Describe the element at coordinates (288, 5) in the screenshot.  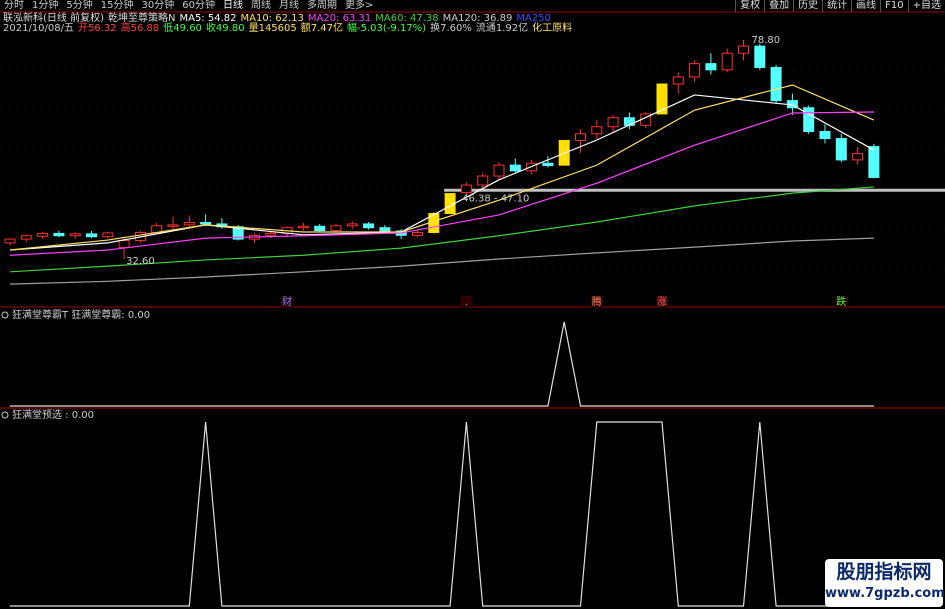
I see `tab: 月线` at that location.